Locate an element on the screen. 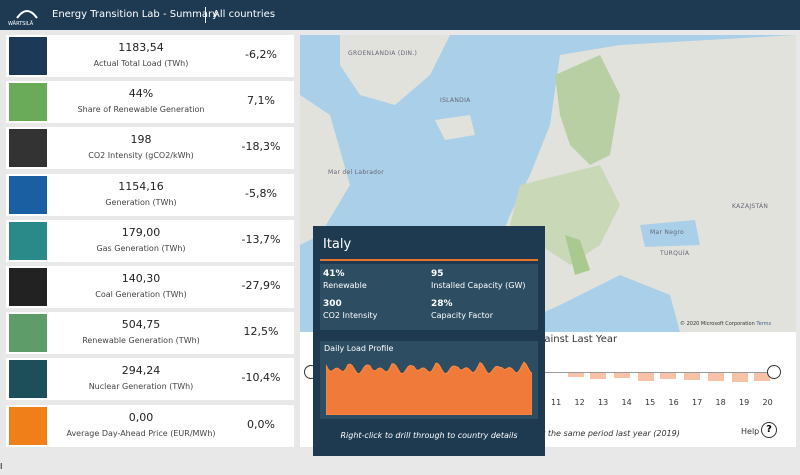  kpi-label: Gas Generation (TWh) is located at coordinates (141, 248).